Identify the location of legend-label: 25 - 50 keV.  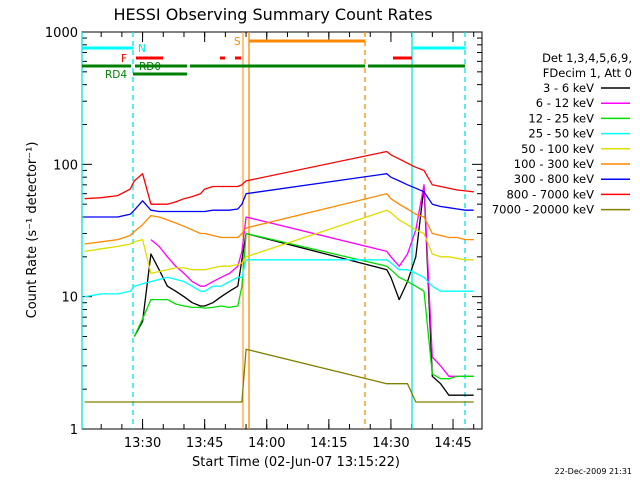
(561, 134).